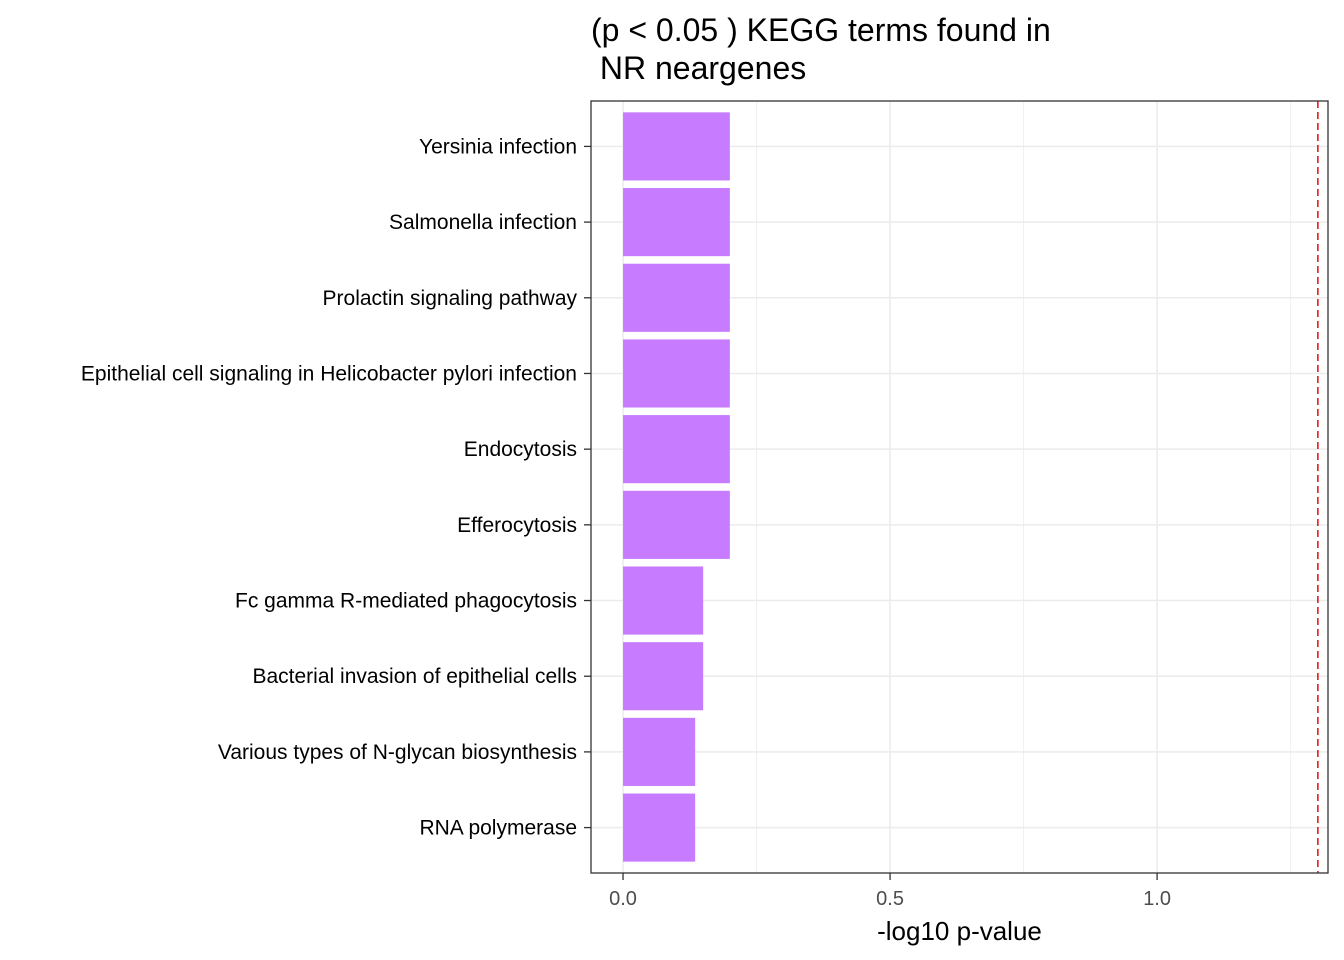 The height and width of the screenshot is (960, 1344). What do you see at coordinates (406, 601) in the screenshot?
I see `y-tick-label: Fc gamma R-mediated phagocytosis` at bounding box center [406, 601].